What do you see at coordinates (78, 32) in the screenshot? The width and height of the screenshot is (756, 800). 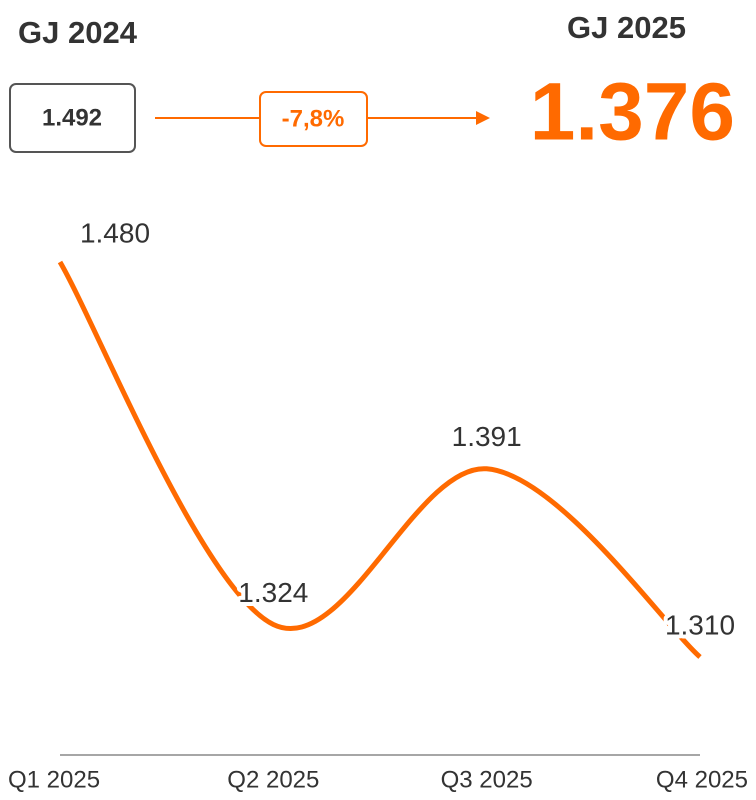 I see `previous-label: GJ 2024` at bounding box center [78, 32].